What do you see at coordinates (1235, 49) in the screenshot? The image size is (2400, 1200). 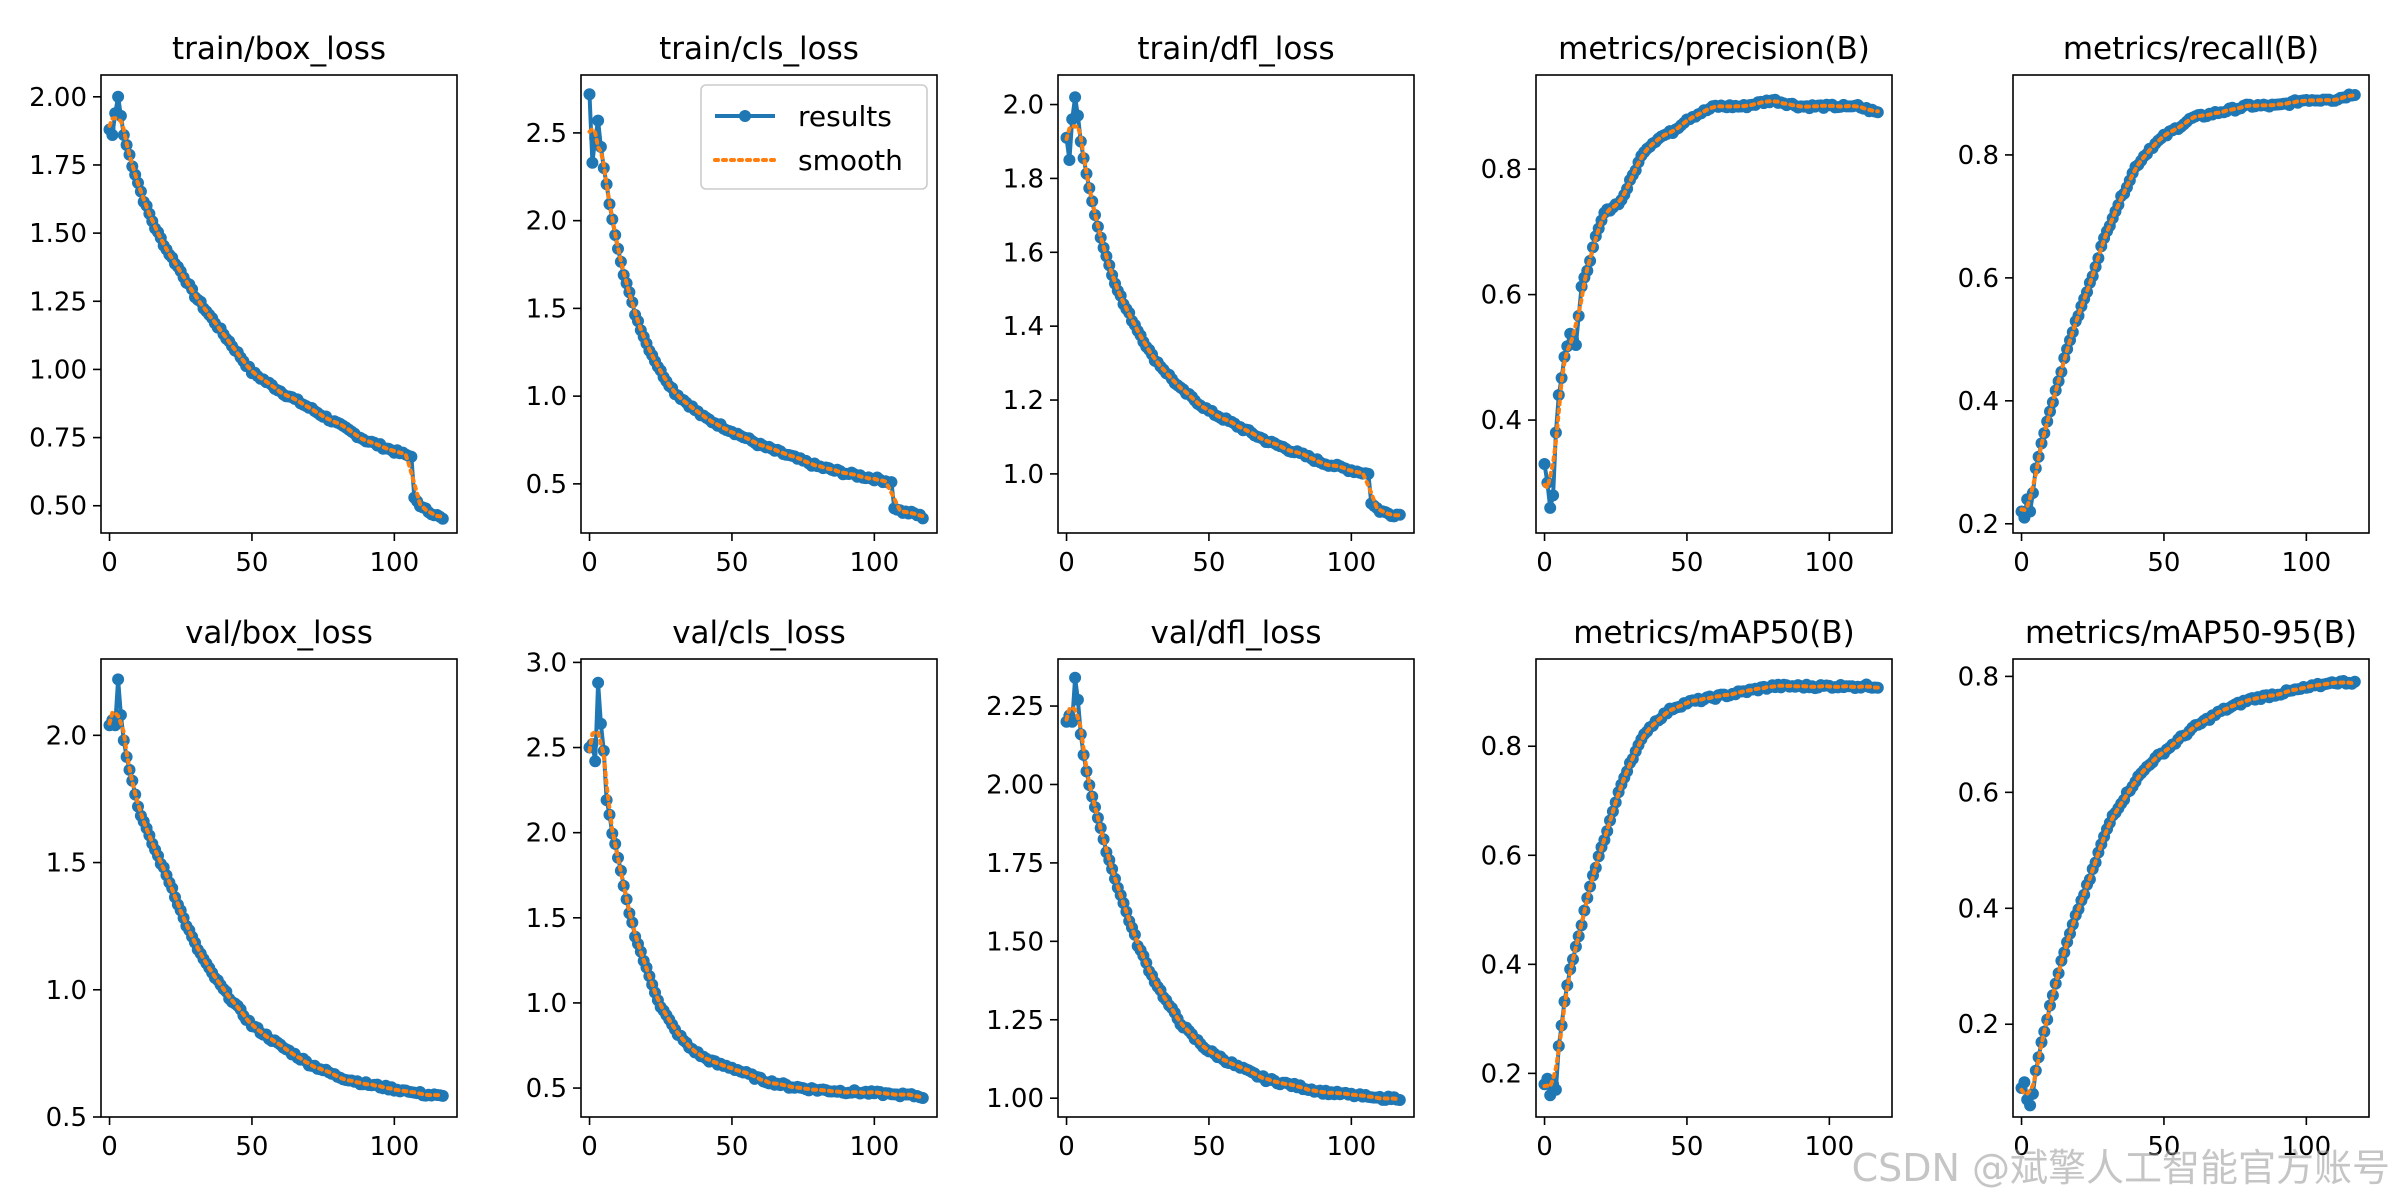 I see `subplot-title: train/dfl_loss` at bounding box center [1235, 49].